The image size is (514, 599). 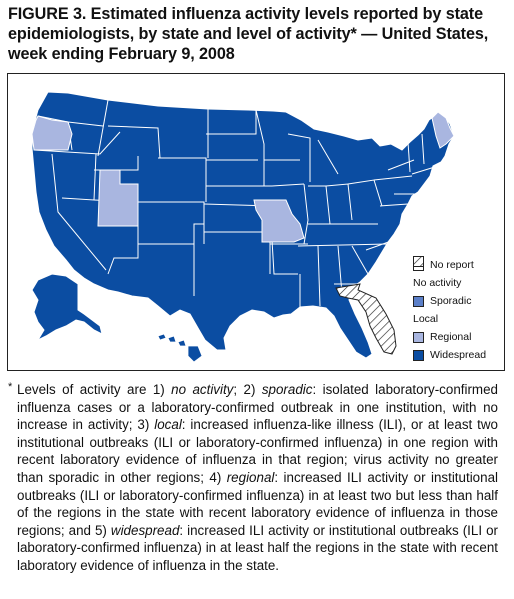 What do you see at coordinates (418, 301) in the screenshot?
I see `sporadic-swatch` at bounding box center [418, 301].